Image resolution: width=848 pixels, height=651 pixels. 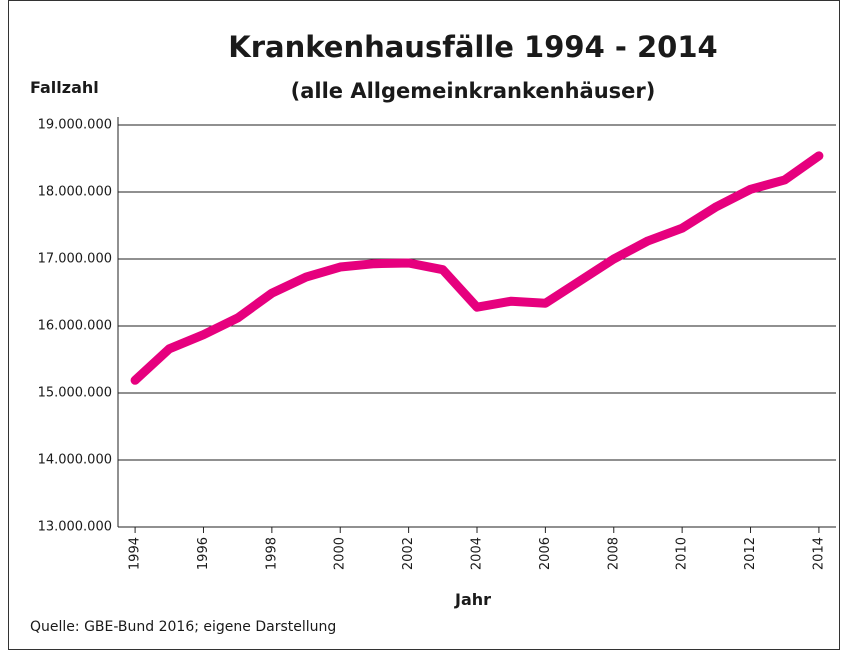 I want to click on x-tick-label: 2006, so click(x=545, y=553).